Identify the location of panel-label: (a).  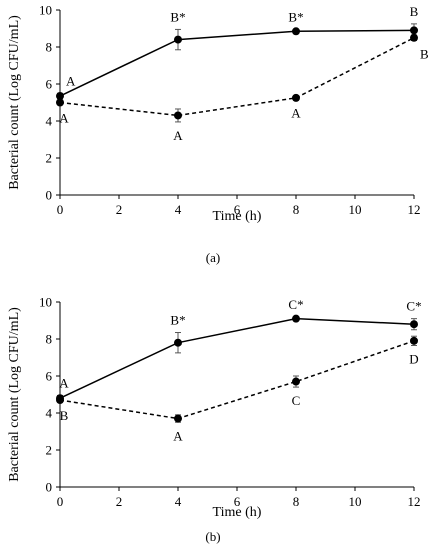
(213, 257).